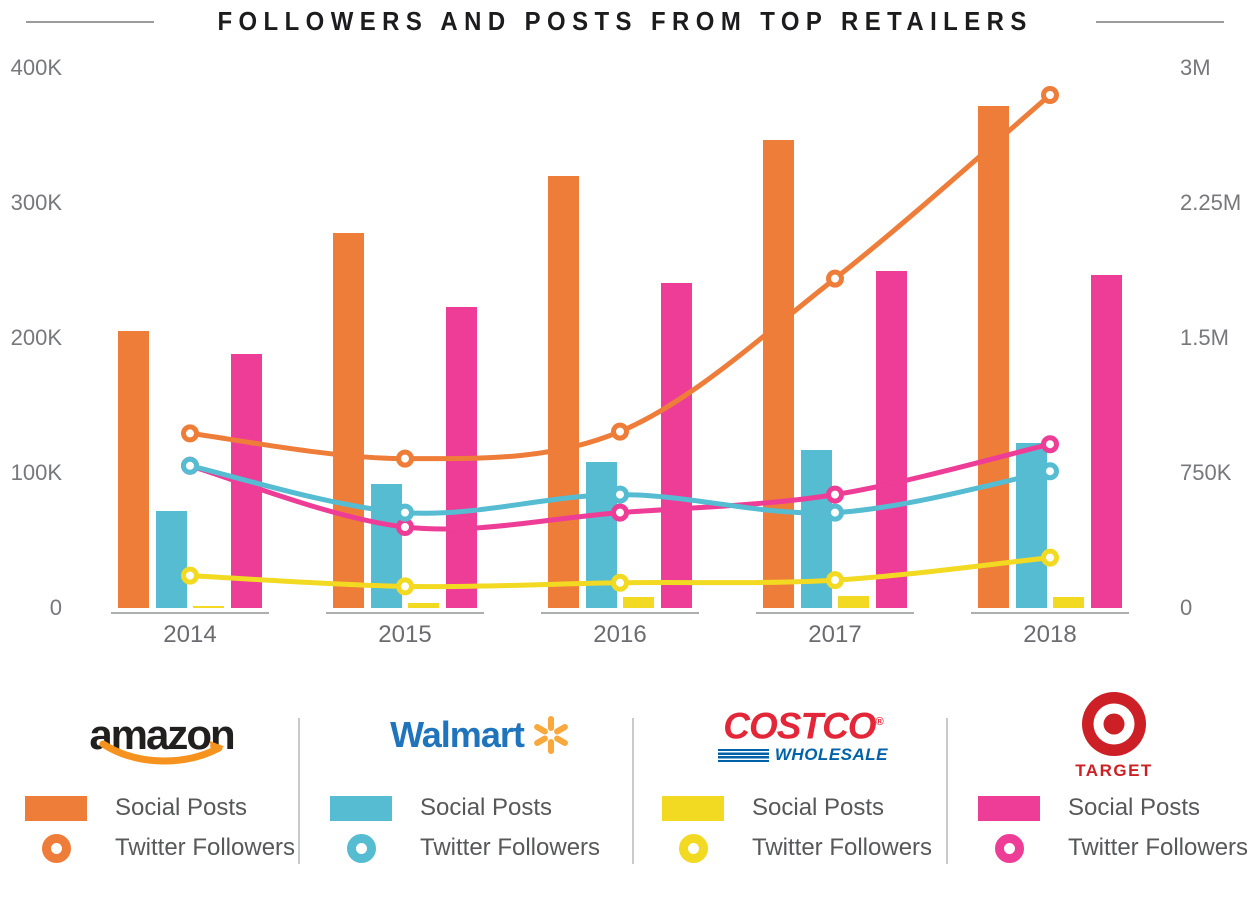  I want to click on walmart-logo: Walmart, so click(480, 735).